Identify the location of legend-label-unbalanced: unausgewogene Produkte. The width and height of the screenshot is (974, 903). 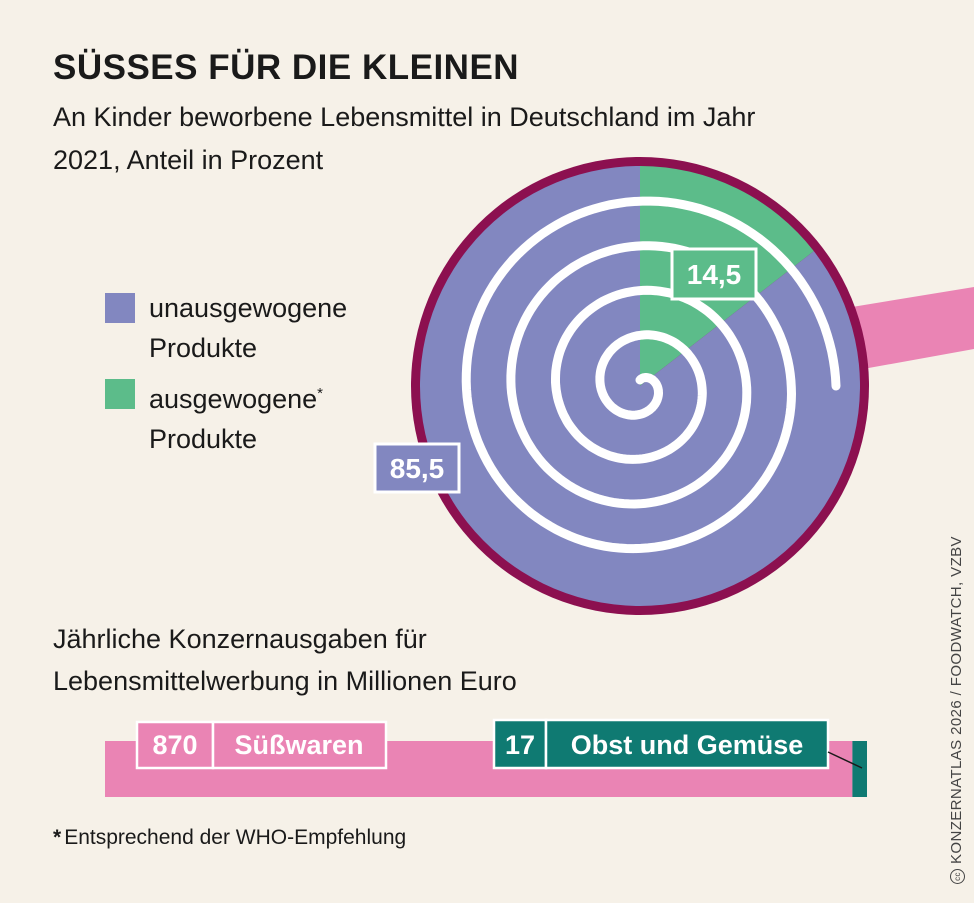
(248, 328).